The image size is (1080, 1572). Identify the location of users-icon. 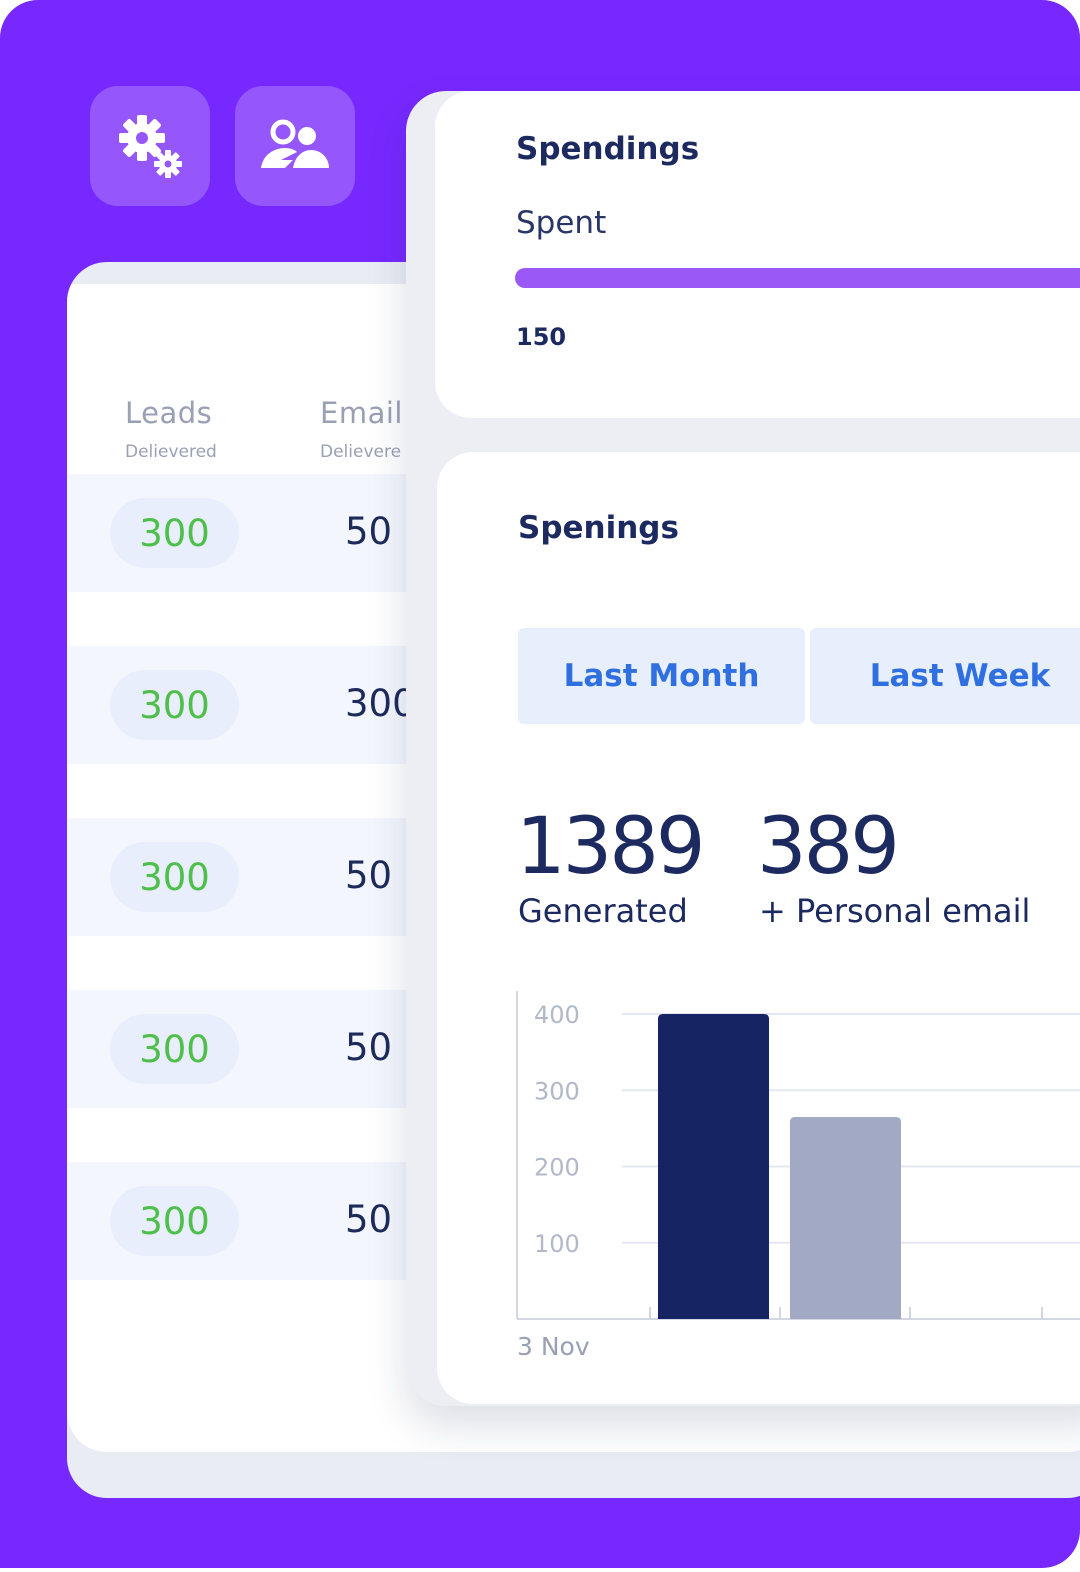
(295, 143).